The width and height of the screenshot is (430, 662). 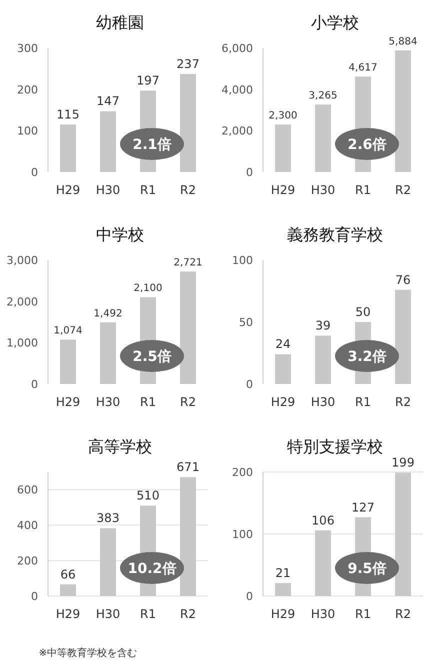 What do you see at coordinates (403, 42) in the screenshot?
I see `data-label: 5,884` at bounding box center [403, 42].